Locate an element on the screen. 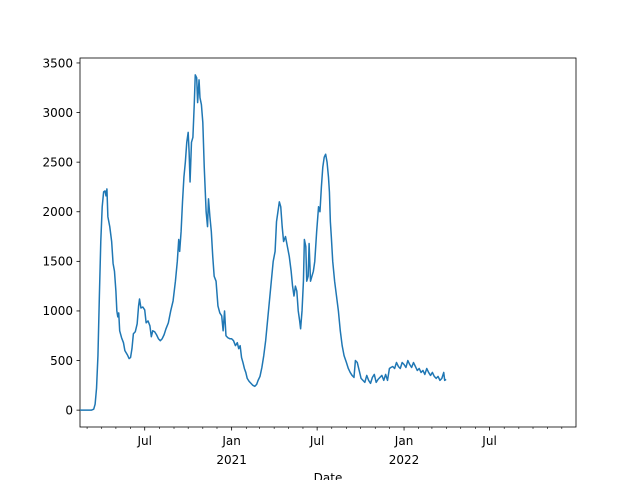  x-tick-year-label: 2022 is located at coordinates (404, 460).